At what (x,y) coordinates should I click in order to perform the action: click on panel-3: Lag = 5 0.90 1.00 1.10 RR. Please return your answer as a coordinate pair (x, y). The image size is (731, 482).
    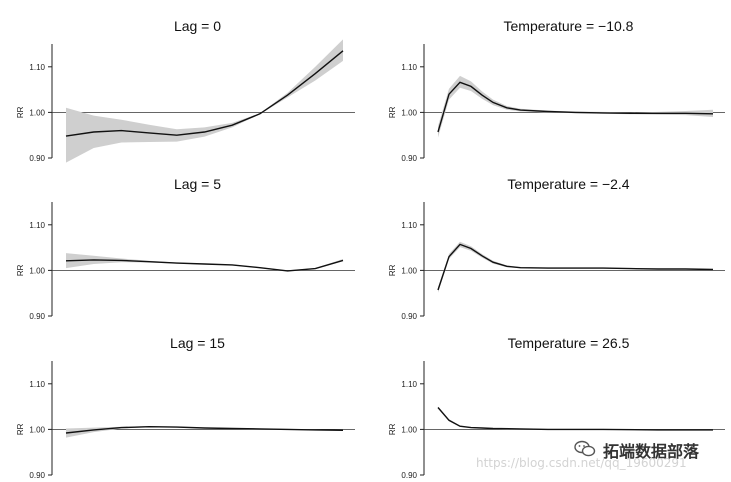
    Looking at the image, I should click on (185, 248).